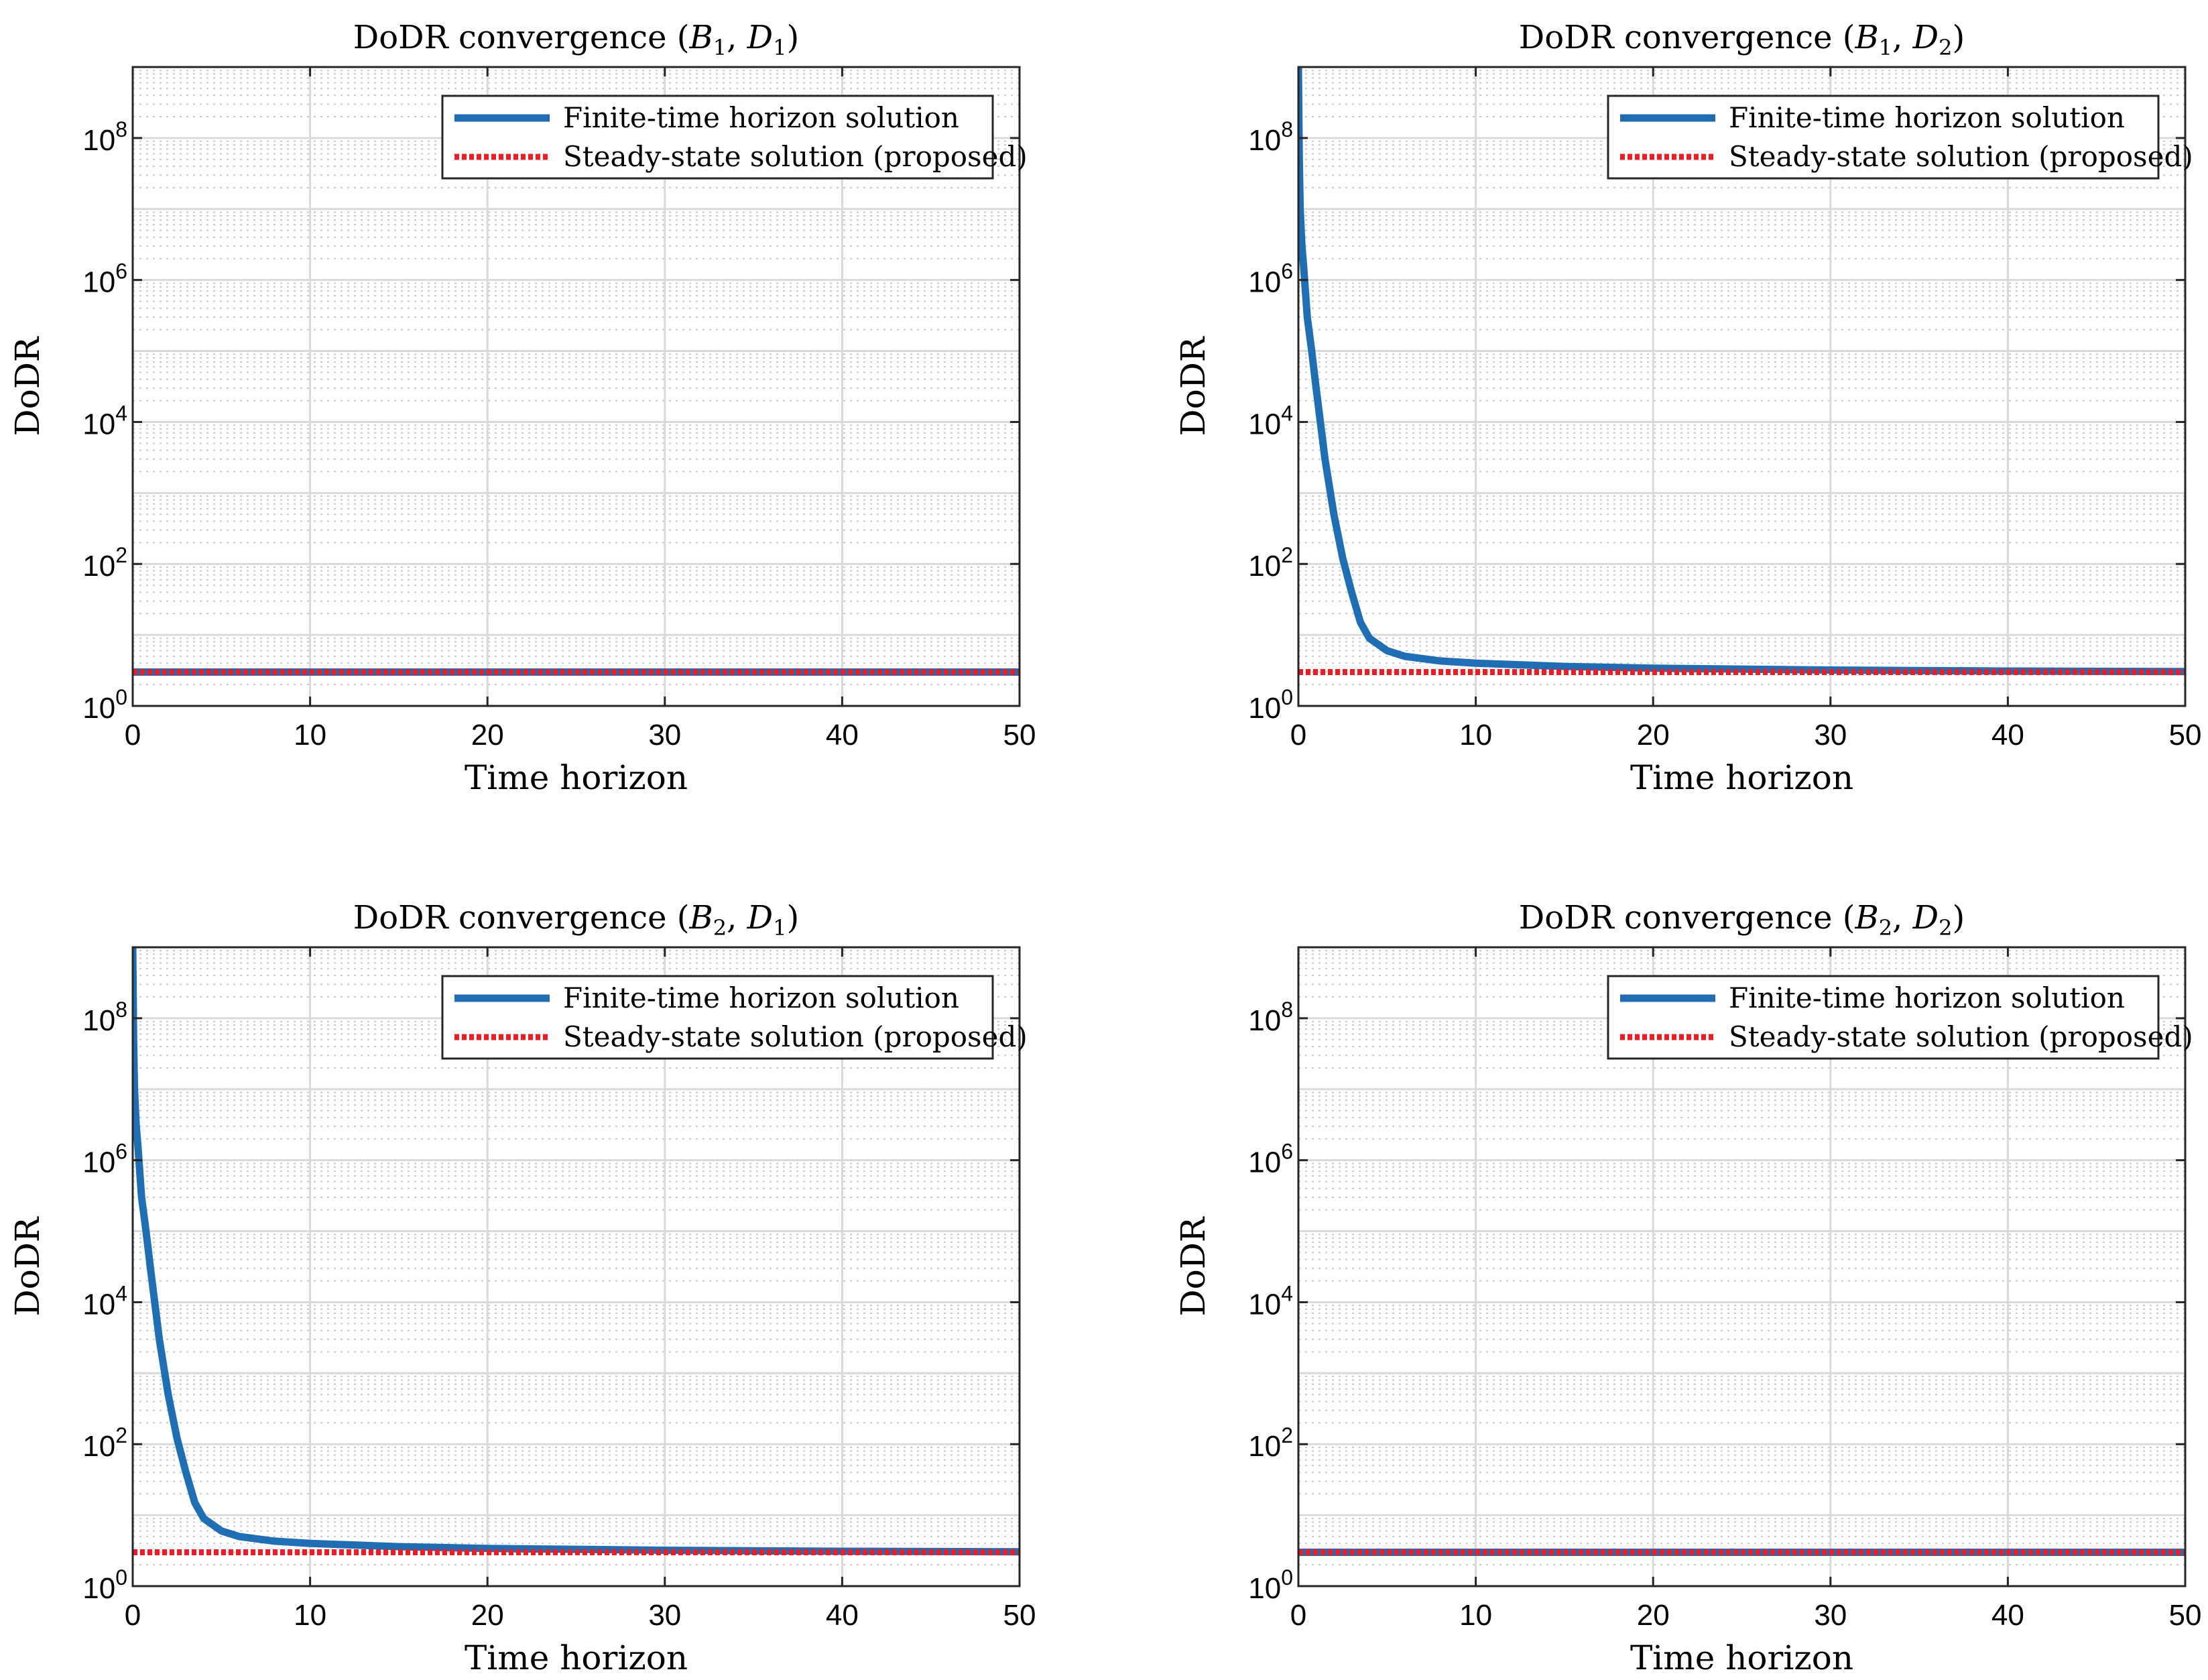 This screenshot has width=2208, height=1680. Describe the element at coordinates (796, 1036) in the screenshot. I see `legend-label: Steady-state solution (proposed)` at that location.